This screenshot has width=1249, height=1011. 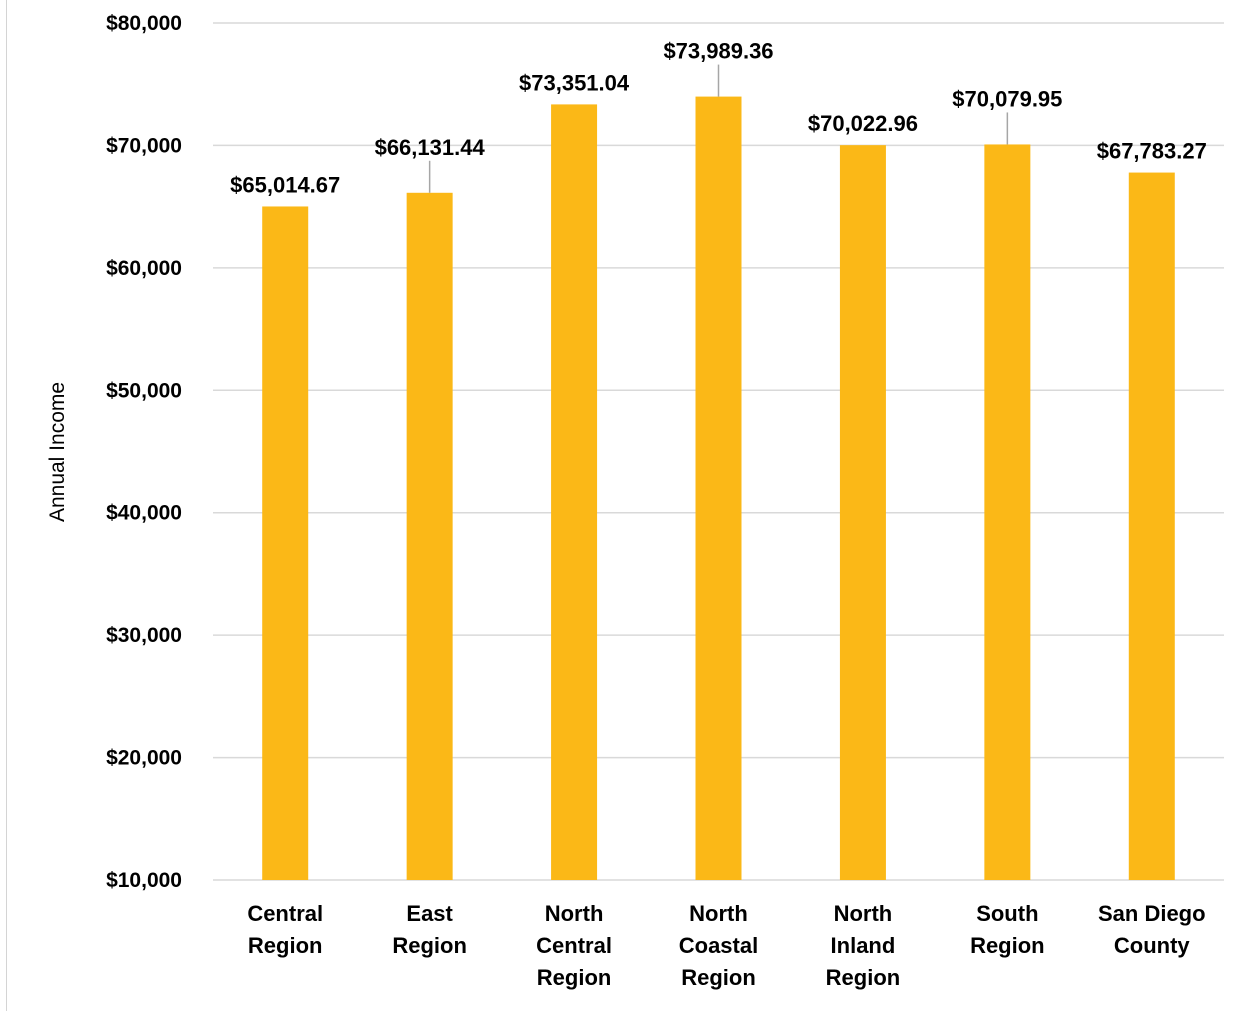 What do you see at coordinates (1007, 98) in the screenshot?
I see `data-label: $70,079.95` at bounding box center [1007, 98].